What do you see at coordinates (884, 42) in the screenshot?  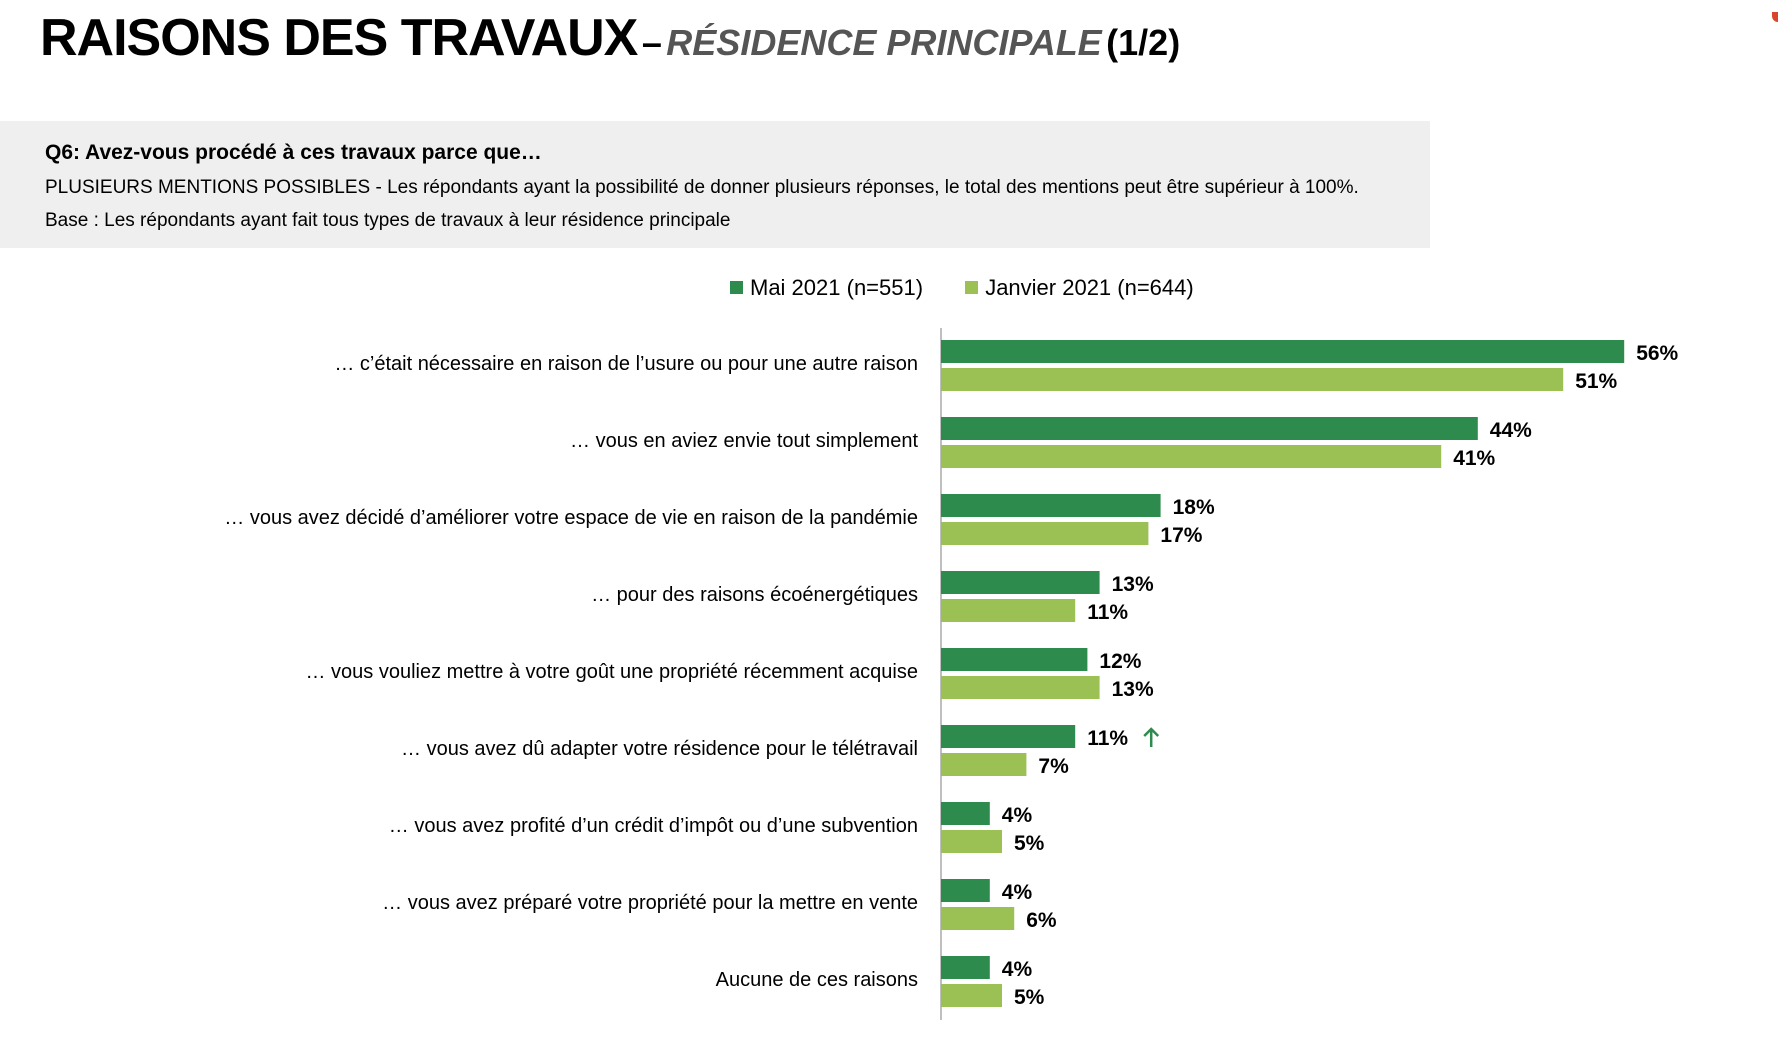 I see `title-subtitle: RÉSIDENCE PRINCIPALE` at bounding box center [884, 42].